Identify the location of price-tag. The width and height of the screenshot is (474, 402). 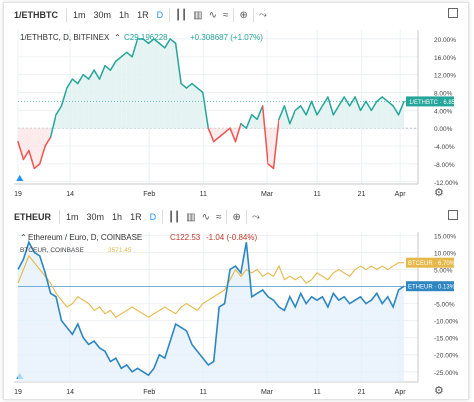
(430, 101).